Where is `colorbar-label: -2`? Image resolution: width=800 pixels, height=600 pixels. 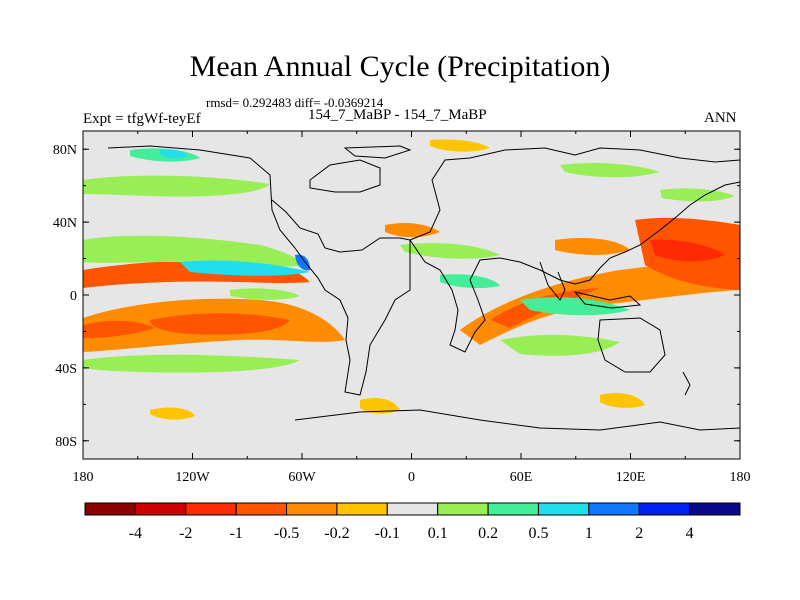 colorbar-label: -2 is located at coordinates (185, 533).